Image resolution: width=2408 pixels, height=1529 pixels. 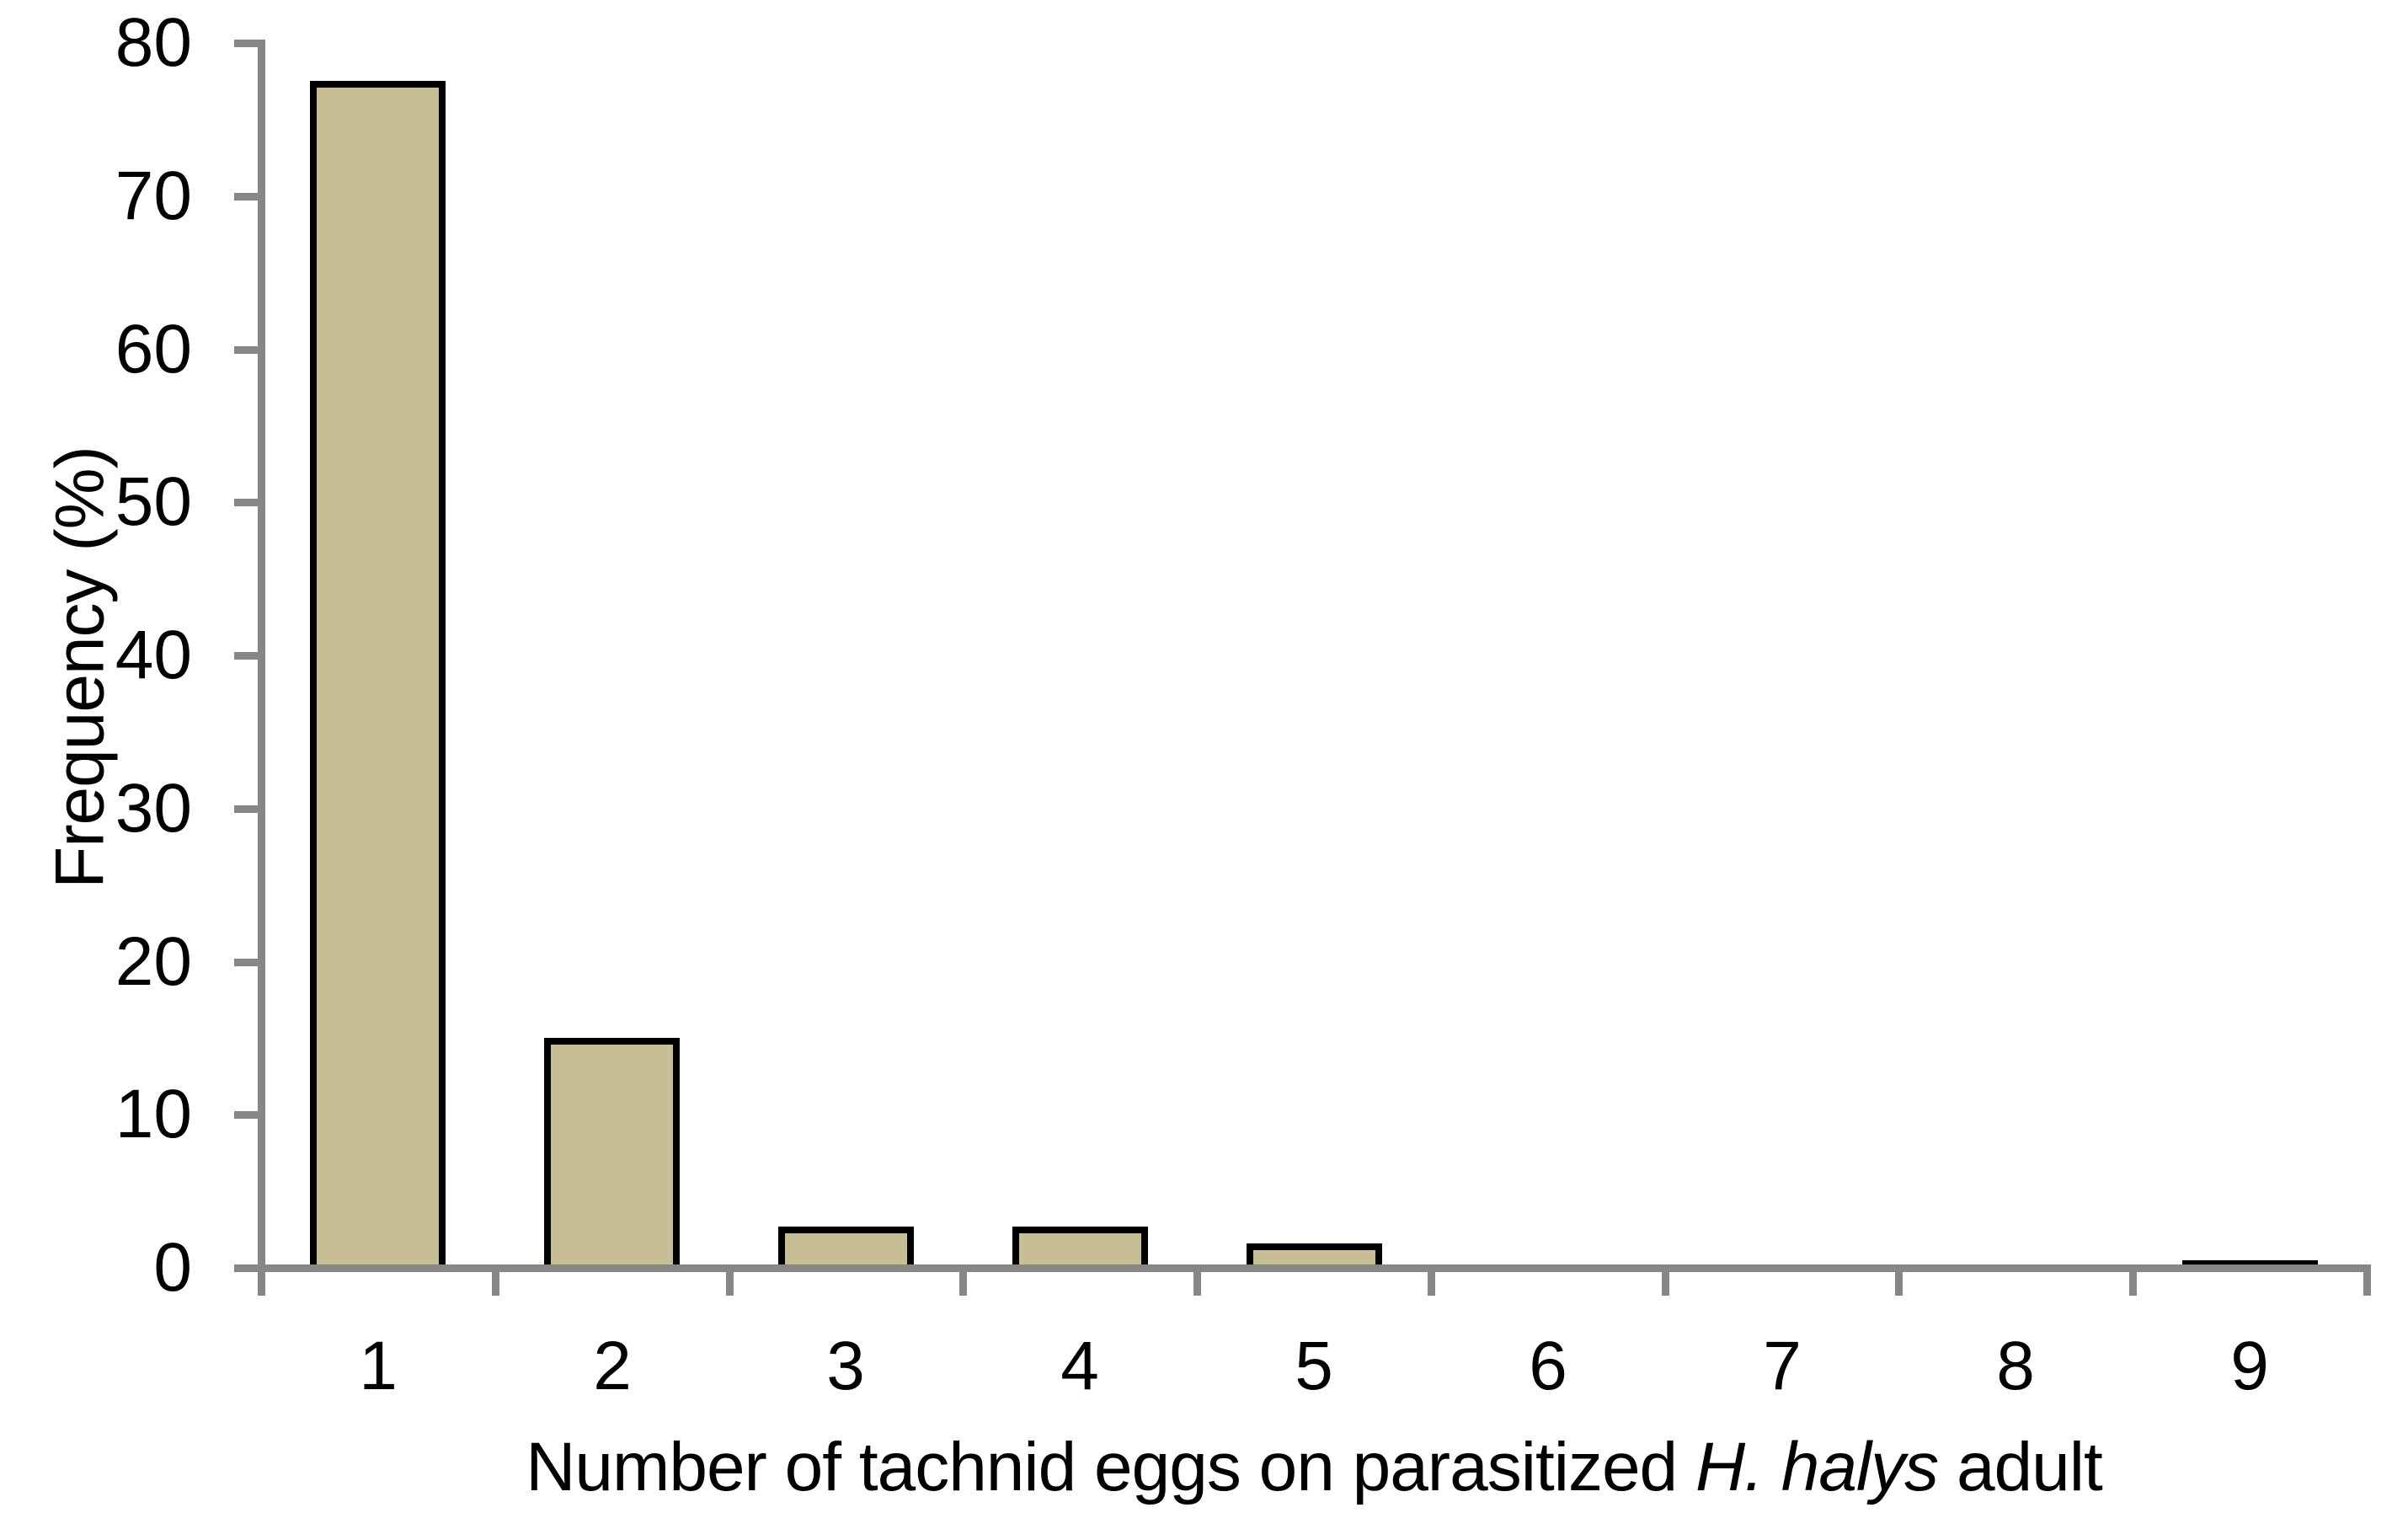 I want to click on x-tick-label-4: 4, so click(x=1079, y=1366).